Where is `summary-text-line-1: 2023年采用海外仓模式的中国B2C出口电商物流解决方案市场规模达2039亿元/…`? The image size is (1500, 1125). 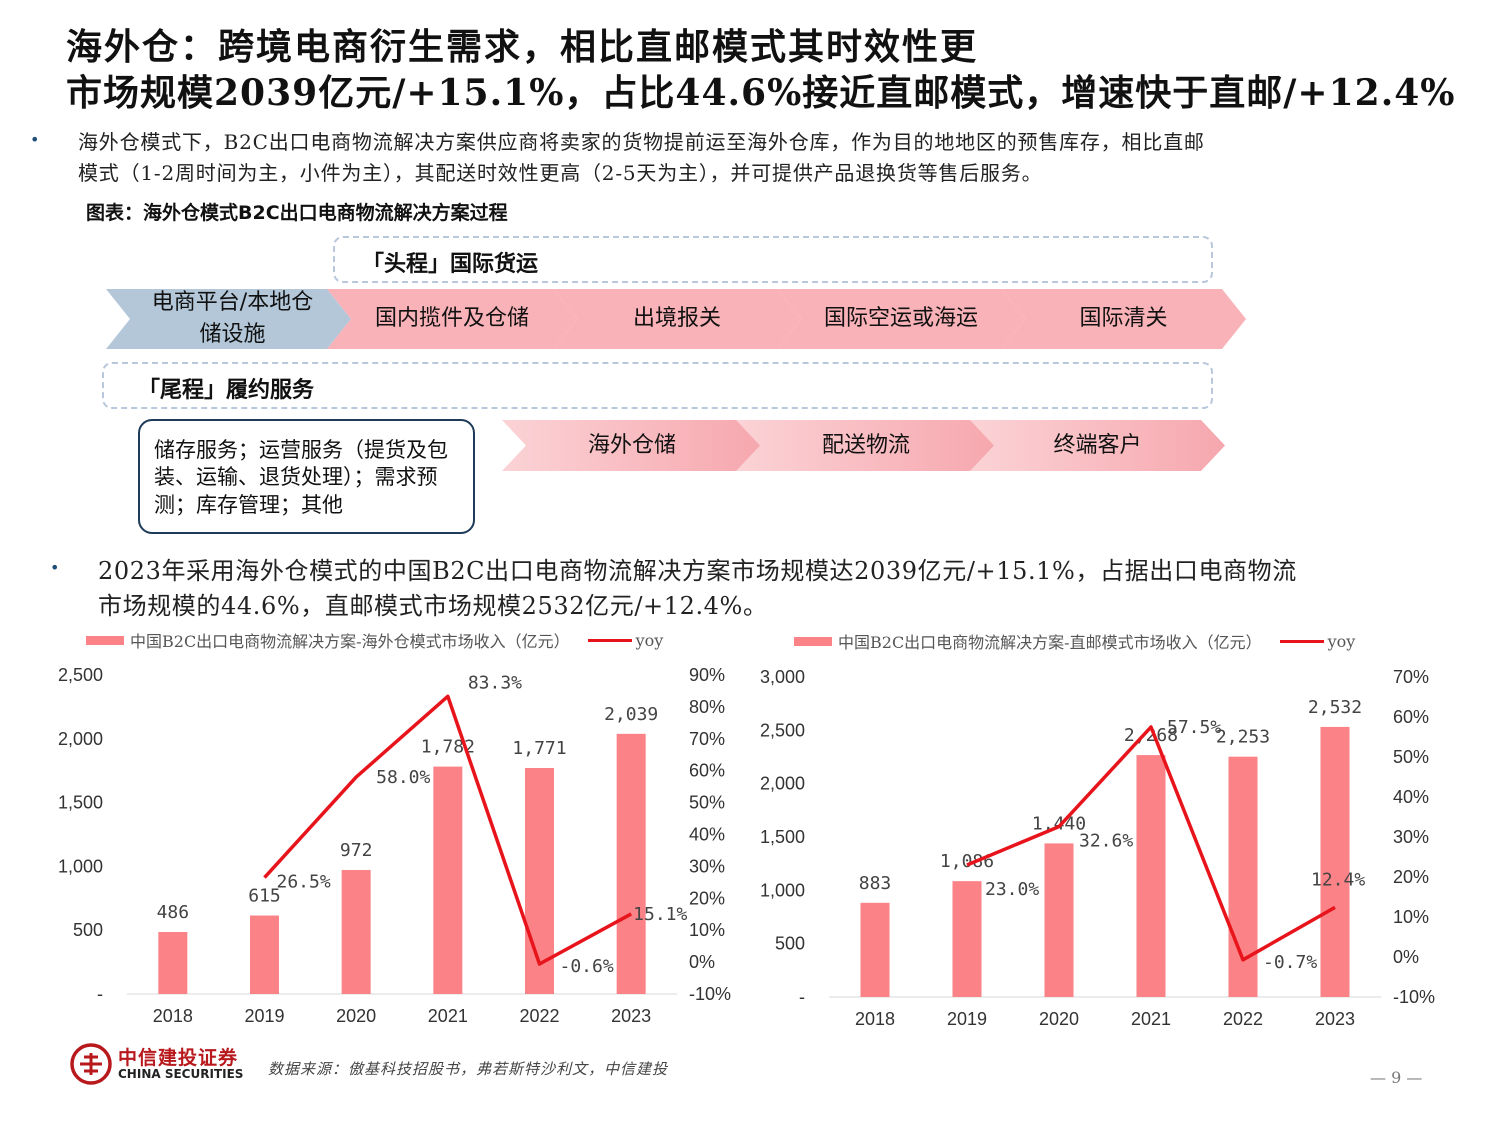 summary-text-line-1: 2023年采用海外仓模式的中国B2C出口电商物流解决方案市场规模达2039亿元/… is located at coordinates (697, 571).